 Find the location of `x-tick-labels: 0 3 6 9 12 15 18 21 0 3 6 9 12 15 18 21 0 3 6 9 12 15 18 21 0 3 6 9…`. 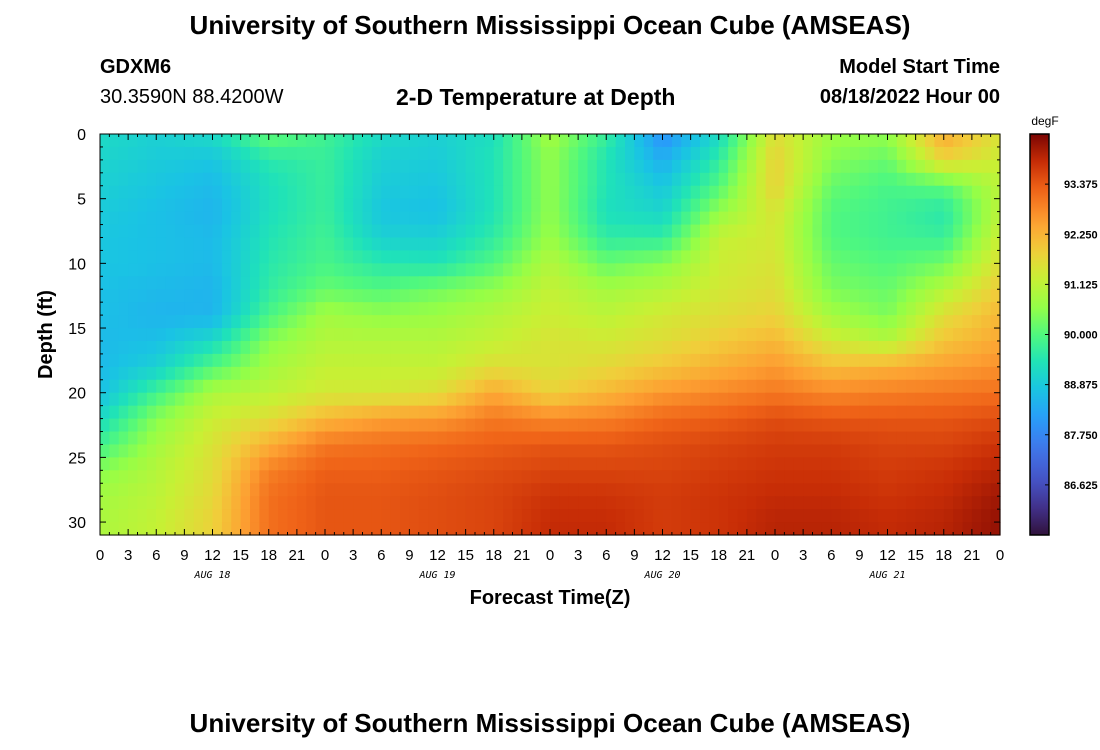

x-tick-labels: 0 3 6 9 12 15 18 21 0 3 6 9 12 15 18 21 0 3 6 9 12 15 18 21 0 3 6 9… is located at coordinates (550, 555).